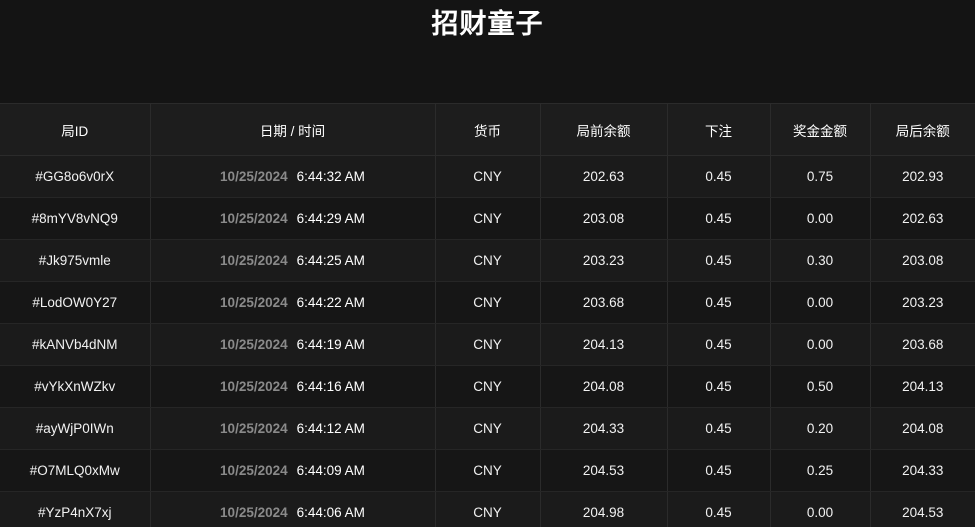 The width and height of the screenshot is (975, 527). I want to click on cell-balance-before: 204.53, so click(604, 470).